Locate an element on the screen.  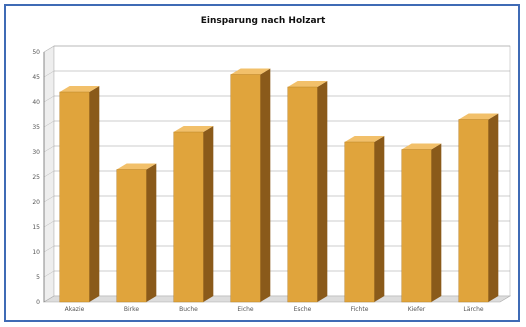
y-tick-label: 50 is located at coordinates (36, 52).